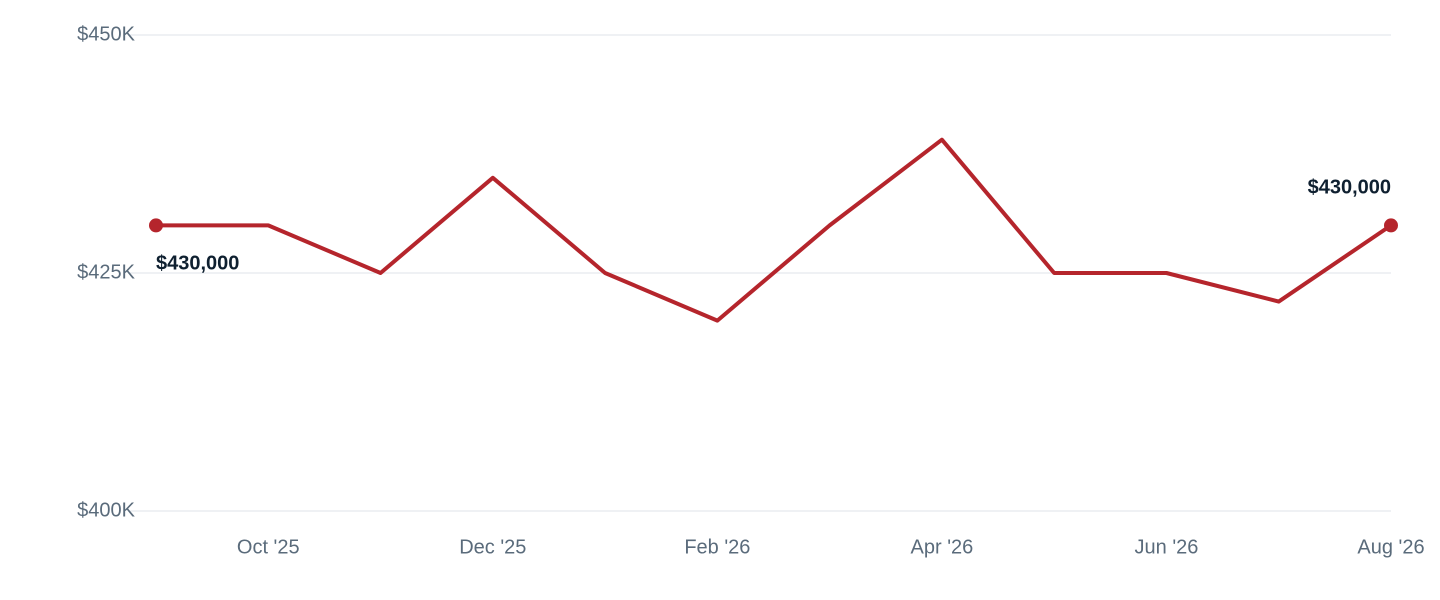 This screenshot has height=600, width=1440. Describe the element at coordinates (942, 547) in the screenshot. I see `x-tick-label: Apr '26` at that location.